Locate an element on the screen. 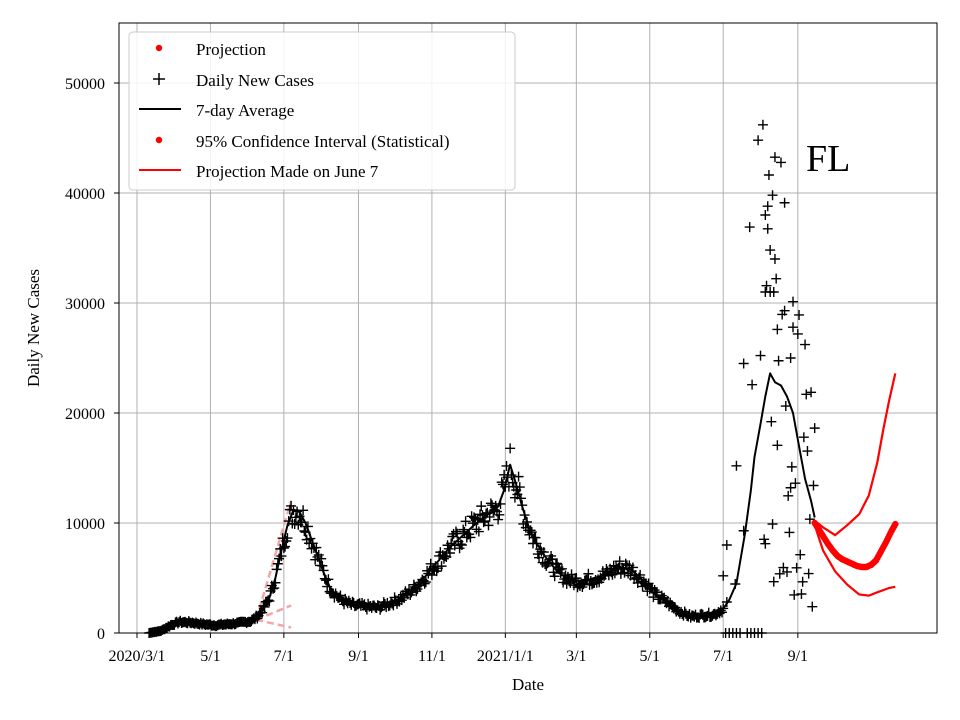 The width and height of the screenshot is (960, 720). x-tick-label: 11/1 is located at coordinates (432, 656).